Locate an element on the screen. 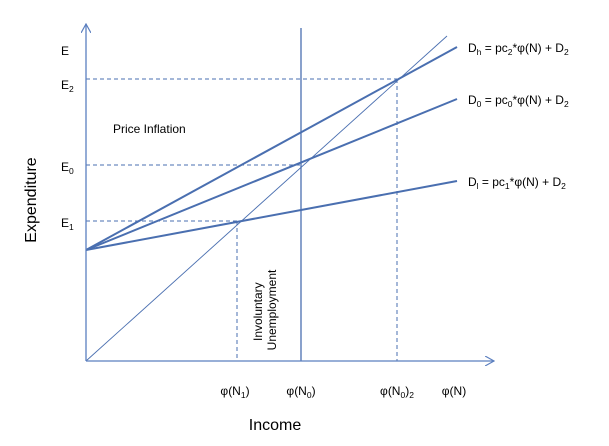 This screenshot has height=446, width=609. x-label-phi-n: φ(N) is located at coordinates (454, 391).